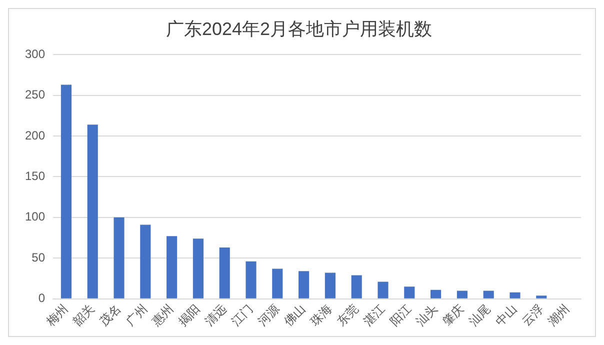 This screenshot has width=604, height=345. I want to click on x-tick-label: 惠州, so click(162, 316).